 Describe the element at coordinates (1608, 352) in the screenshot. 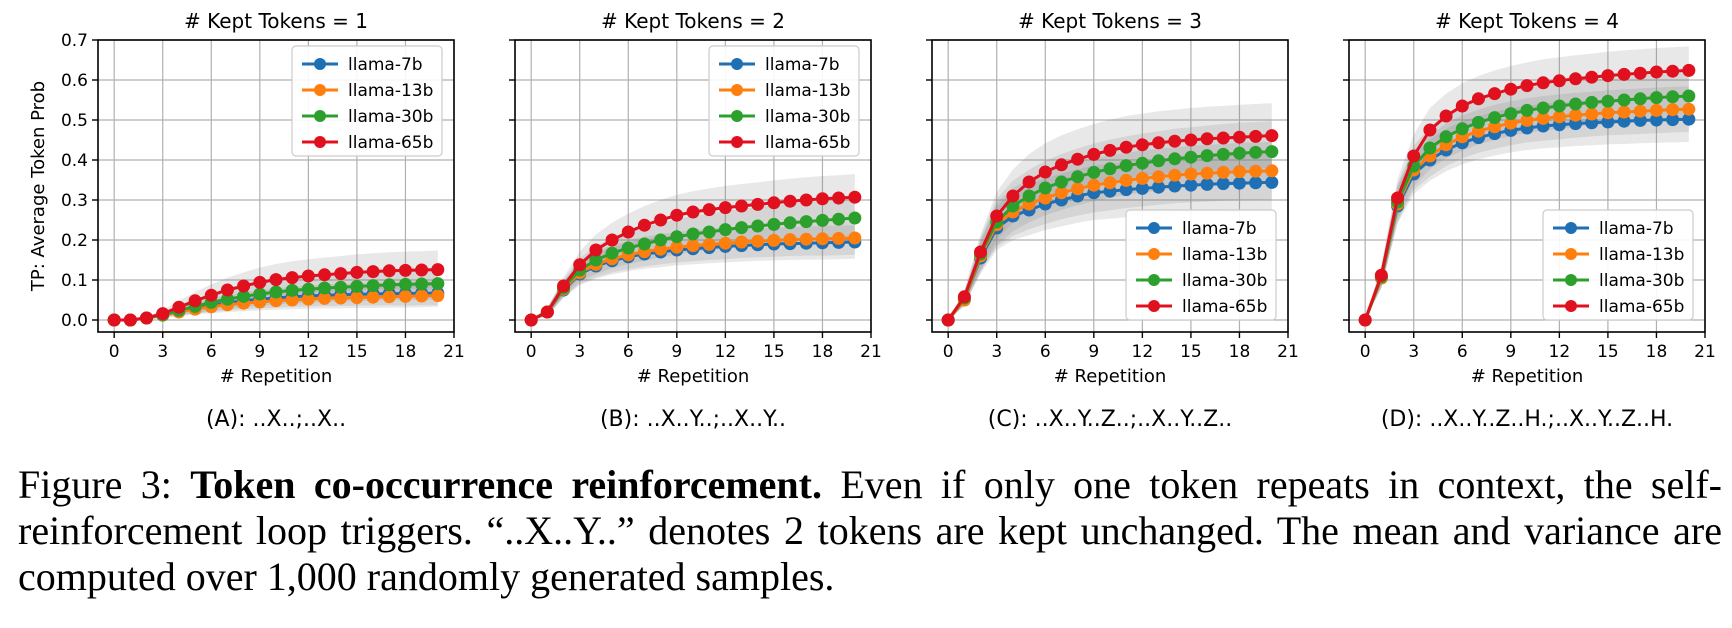

I see `x-tick-label: 15` at that location.